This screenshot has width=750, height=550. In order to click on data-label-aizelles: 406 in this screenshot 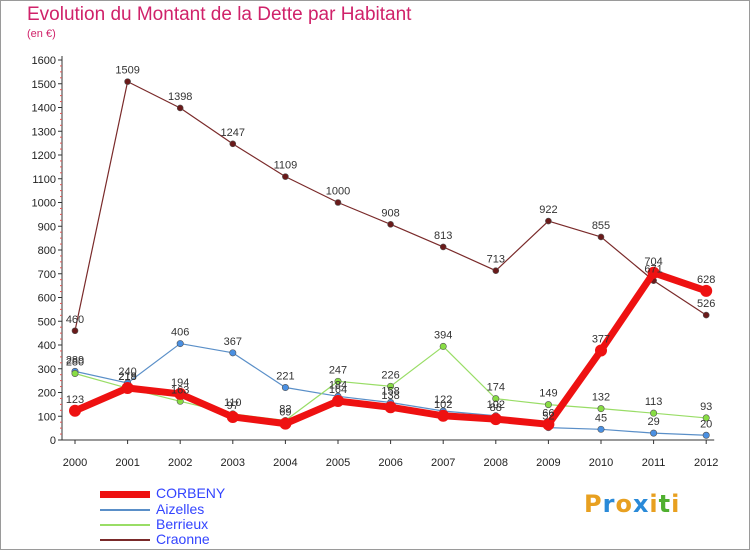, I will do `click(180, 333)`.